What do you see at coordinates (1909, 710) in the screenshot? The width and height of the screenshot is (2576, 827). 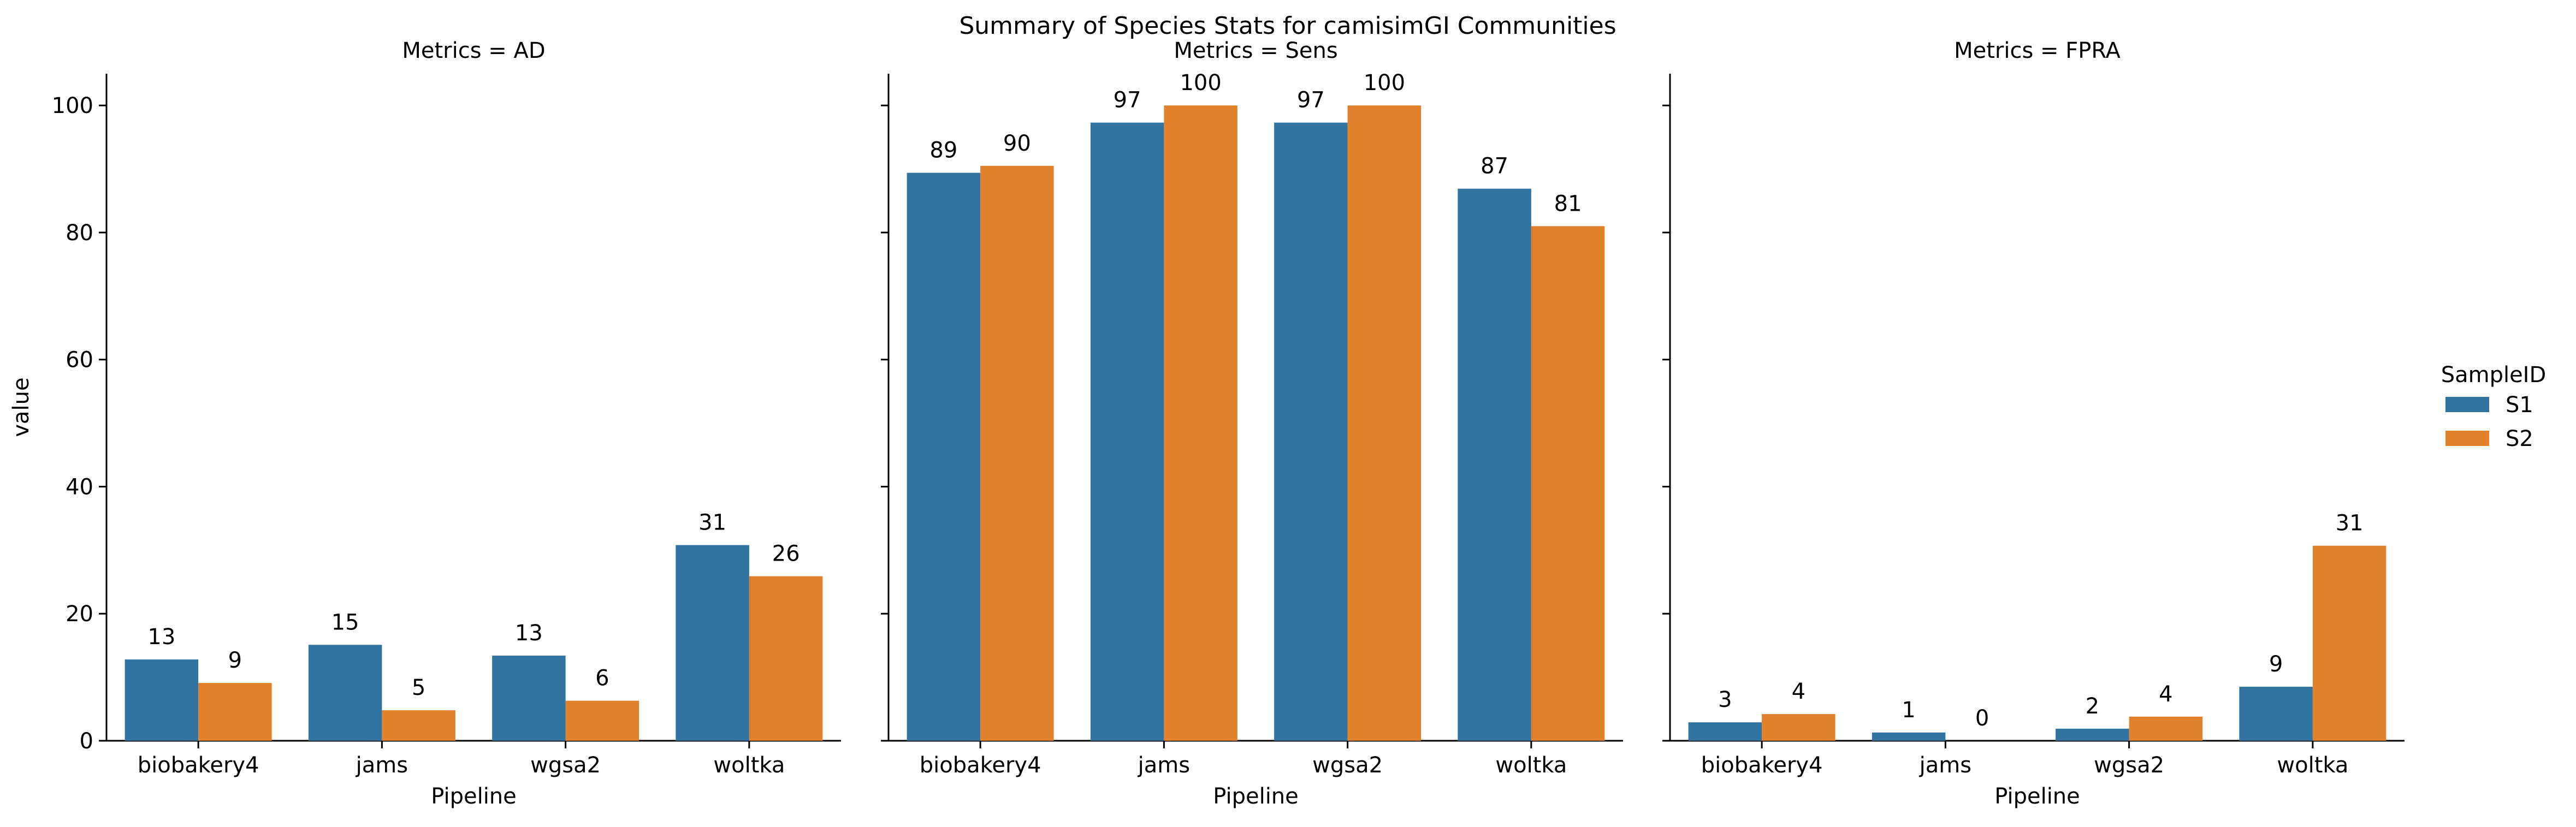 I see `bar-data-label: 1` at bounding box center [1909, 710].